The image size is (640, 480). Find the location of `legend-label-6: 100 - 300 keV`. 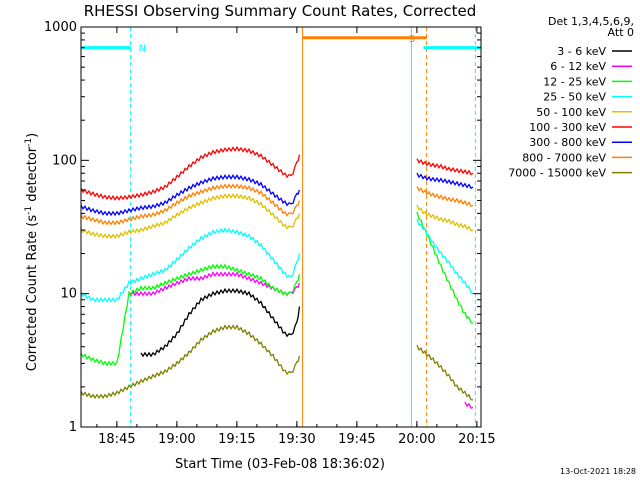

legend-label-6: 100 - 300 keV is located at coordinates (567, 127).